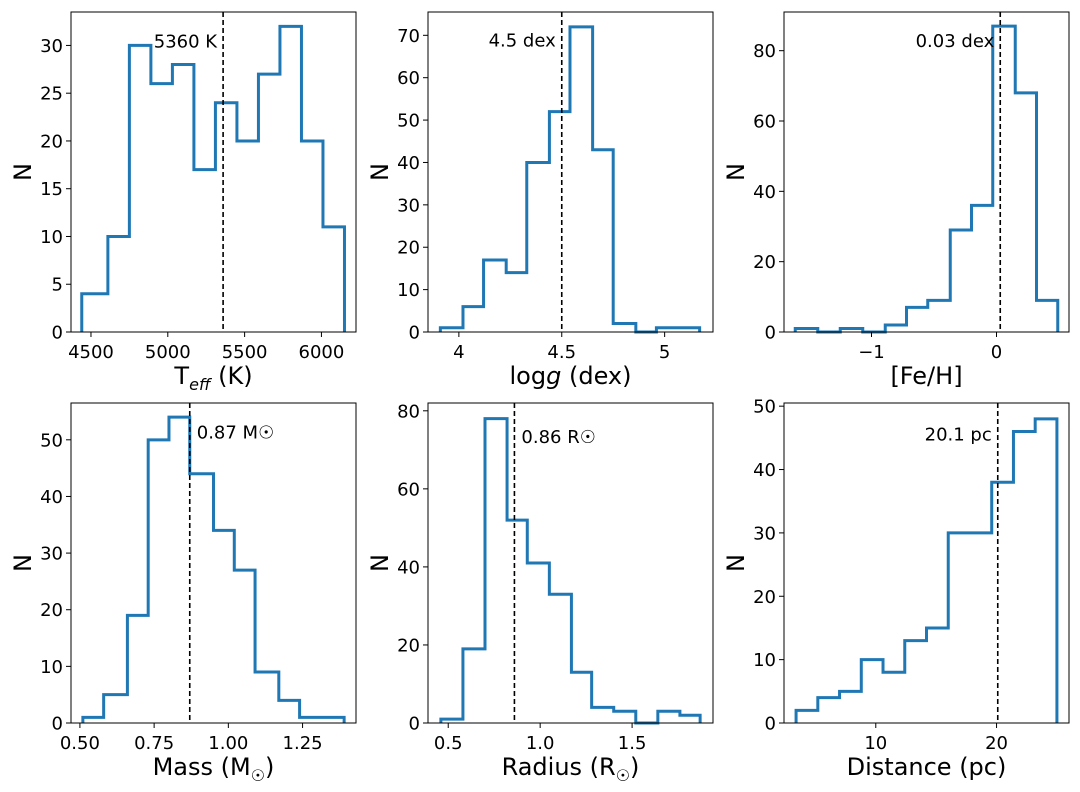 The width and height of the screenshot is (1080, 792). What do you see at coordinates (212, 378) in the screenshot?
I see `x-axis-label: Teff (K)` at bounding box center [212, 378].